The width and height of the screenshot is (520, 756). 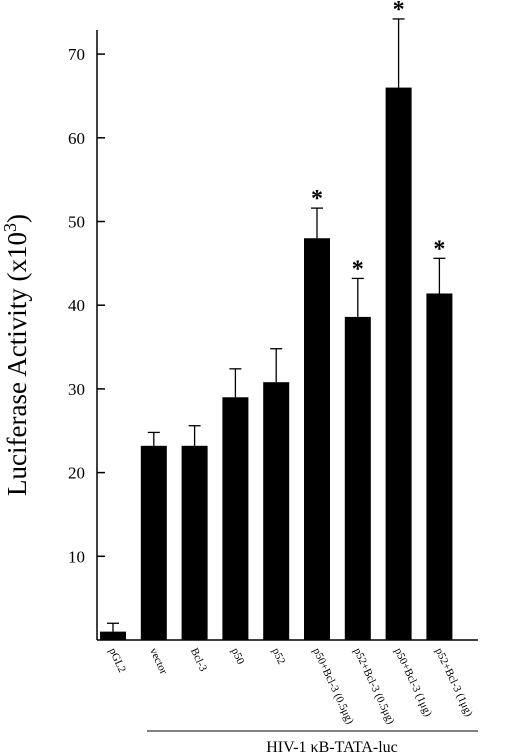 What do you see at coordinates (374, 686) in the screenshot?
I see `x-tick-label: p52+Bcl-3 (0.5μg)` at bounding box center [374, 686].